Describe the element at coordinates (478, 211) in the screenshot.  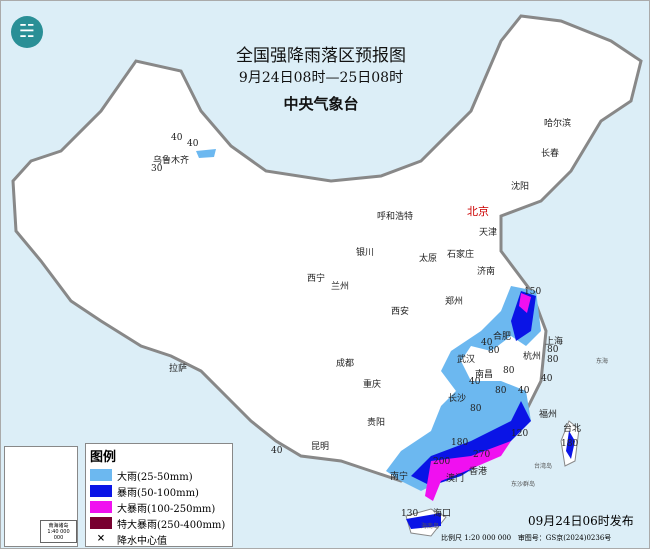
I see `capital-label: 北京` at that location.